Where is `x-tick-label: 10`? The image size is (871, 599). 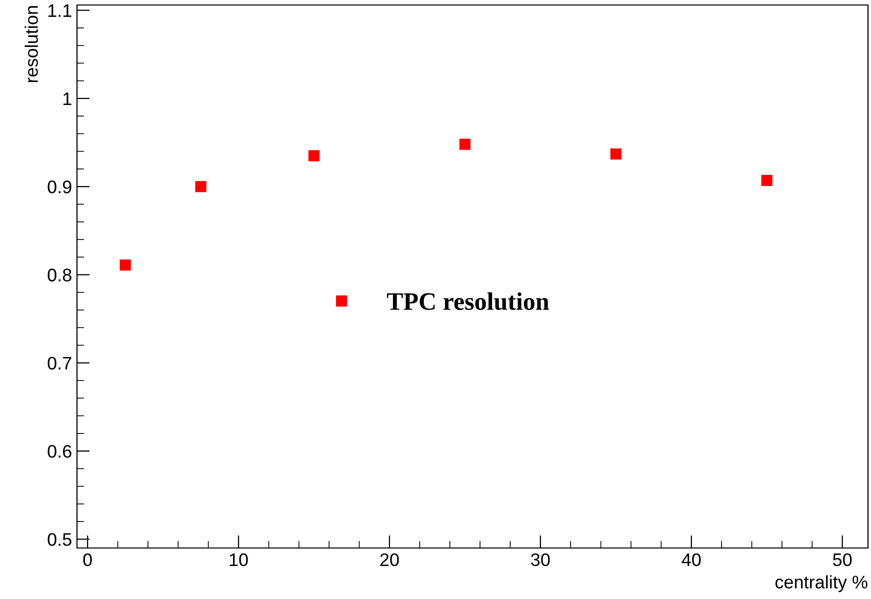
x-tick-label: 10 is located at coordinates (239, 559).